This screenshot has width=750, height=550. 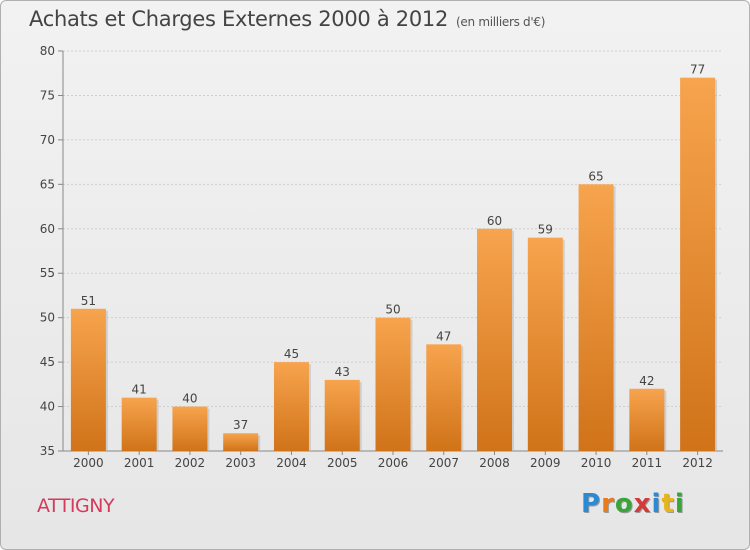 What do you see at coordinates (545, 230) in the screenshot?
I see `data-label: 59` at bounding box center [545, 230].